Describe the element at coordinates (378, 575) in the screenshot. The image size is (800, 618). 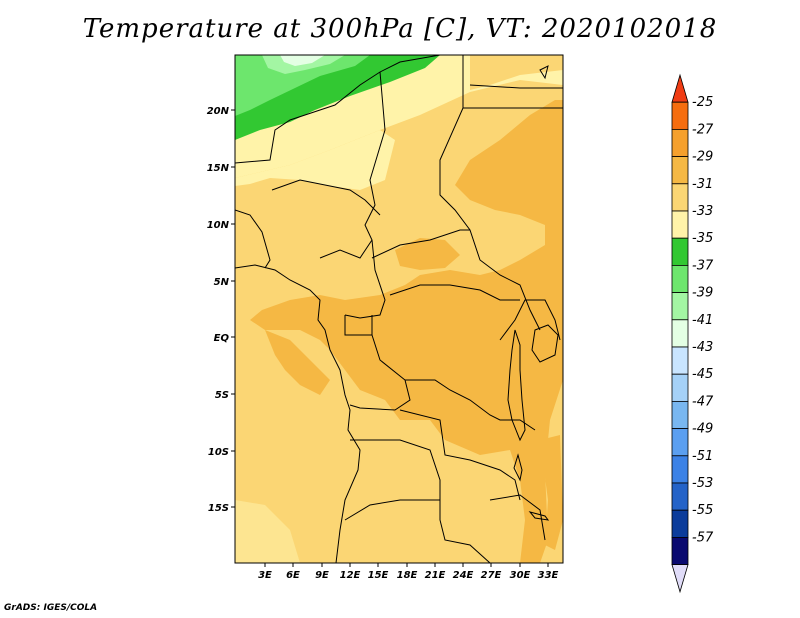
I see `lon-label: 15E` at that location.